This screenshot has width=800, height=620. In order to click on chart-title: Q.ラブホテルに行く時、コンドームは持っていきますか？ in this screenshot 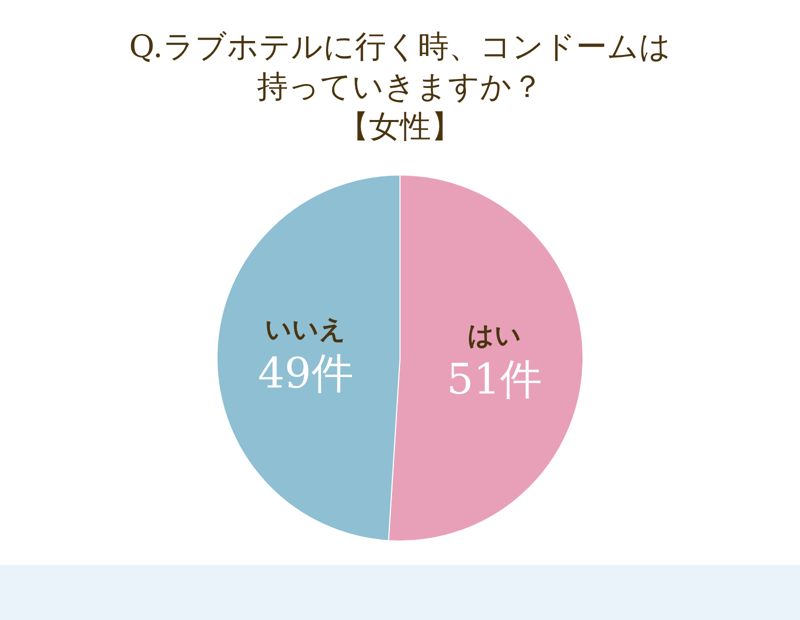, I will do `click(400, 67)`.